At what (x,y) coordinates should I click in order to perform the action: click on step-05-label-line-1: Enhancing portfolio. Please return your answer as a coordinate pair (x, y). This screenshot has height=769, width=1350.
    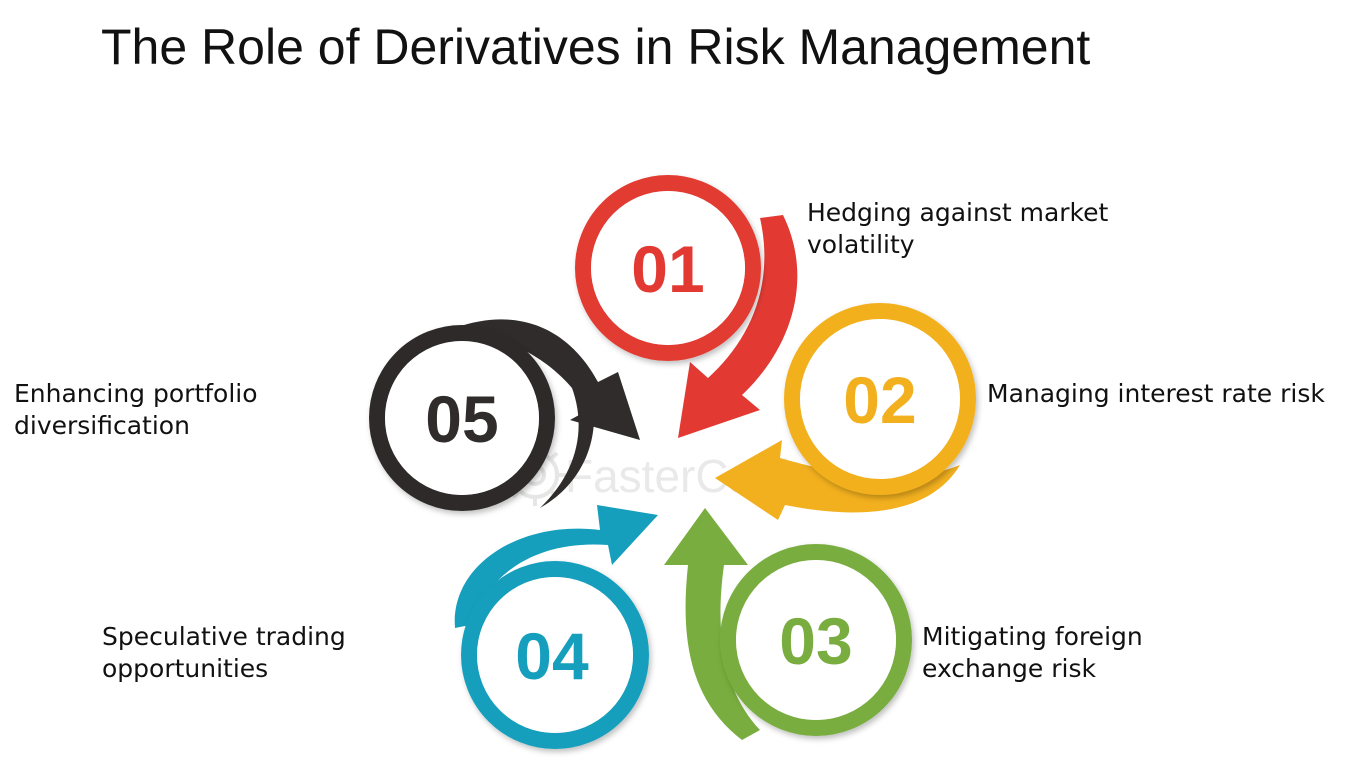
    Looking at the image, I should click on (136, 394).